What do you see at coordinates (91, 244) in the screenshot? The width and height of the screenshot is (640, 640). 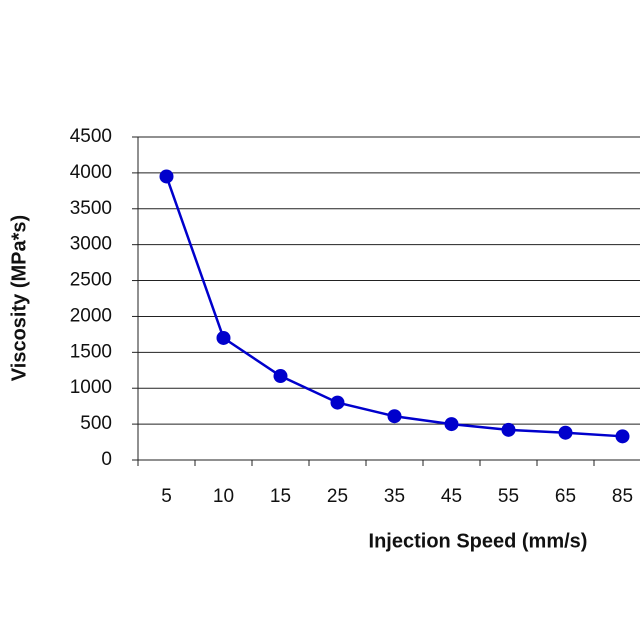 I see `y-tick-label: 3000` at bounding box center [91, 244].